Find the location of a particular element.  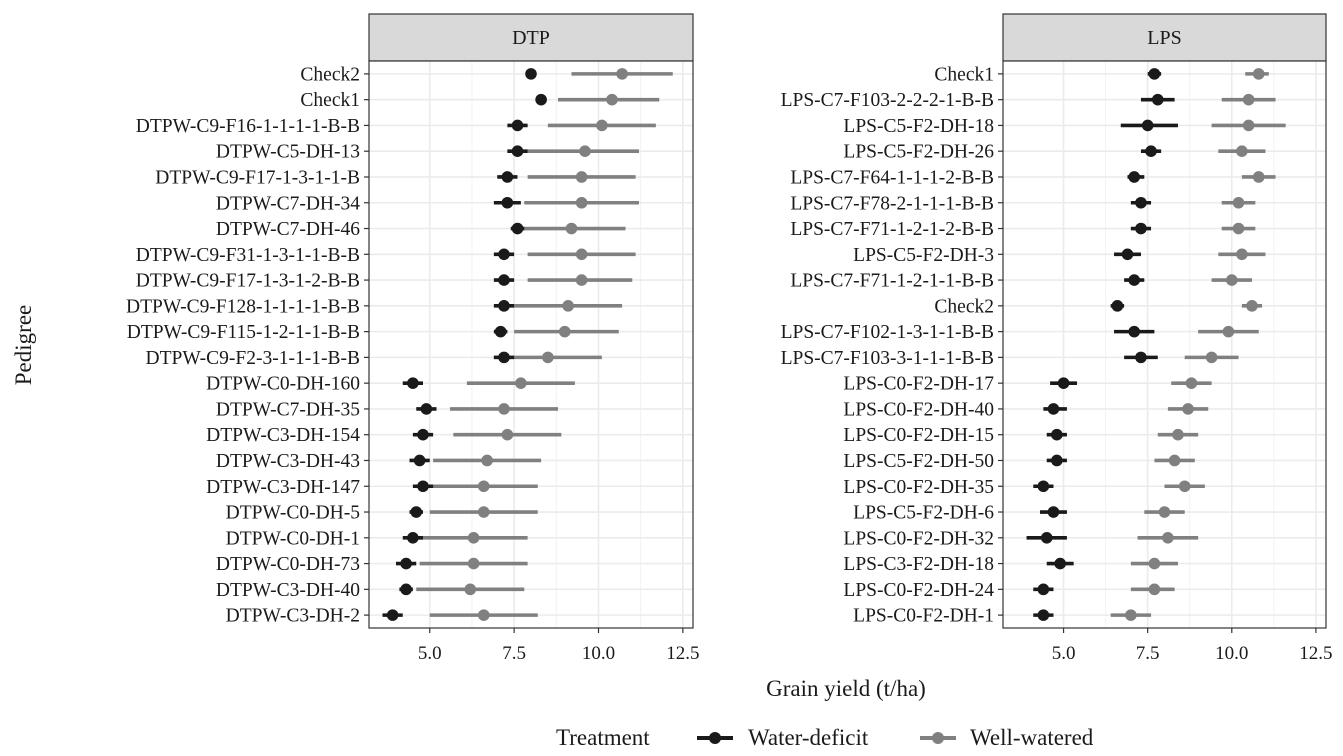

pedigree-label: DTPW-C9-F17-1-3-1-2-B-B is located at coordinates (248, 281).